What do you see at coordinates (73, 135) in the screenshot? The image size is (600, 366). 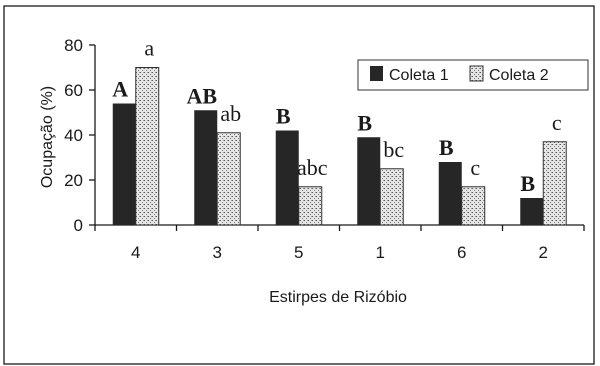 I see `y-tick-label: 40` at bounding box center [73, 135].